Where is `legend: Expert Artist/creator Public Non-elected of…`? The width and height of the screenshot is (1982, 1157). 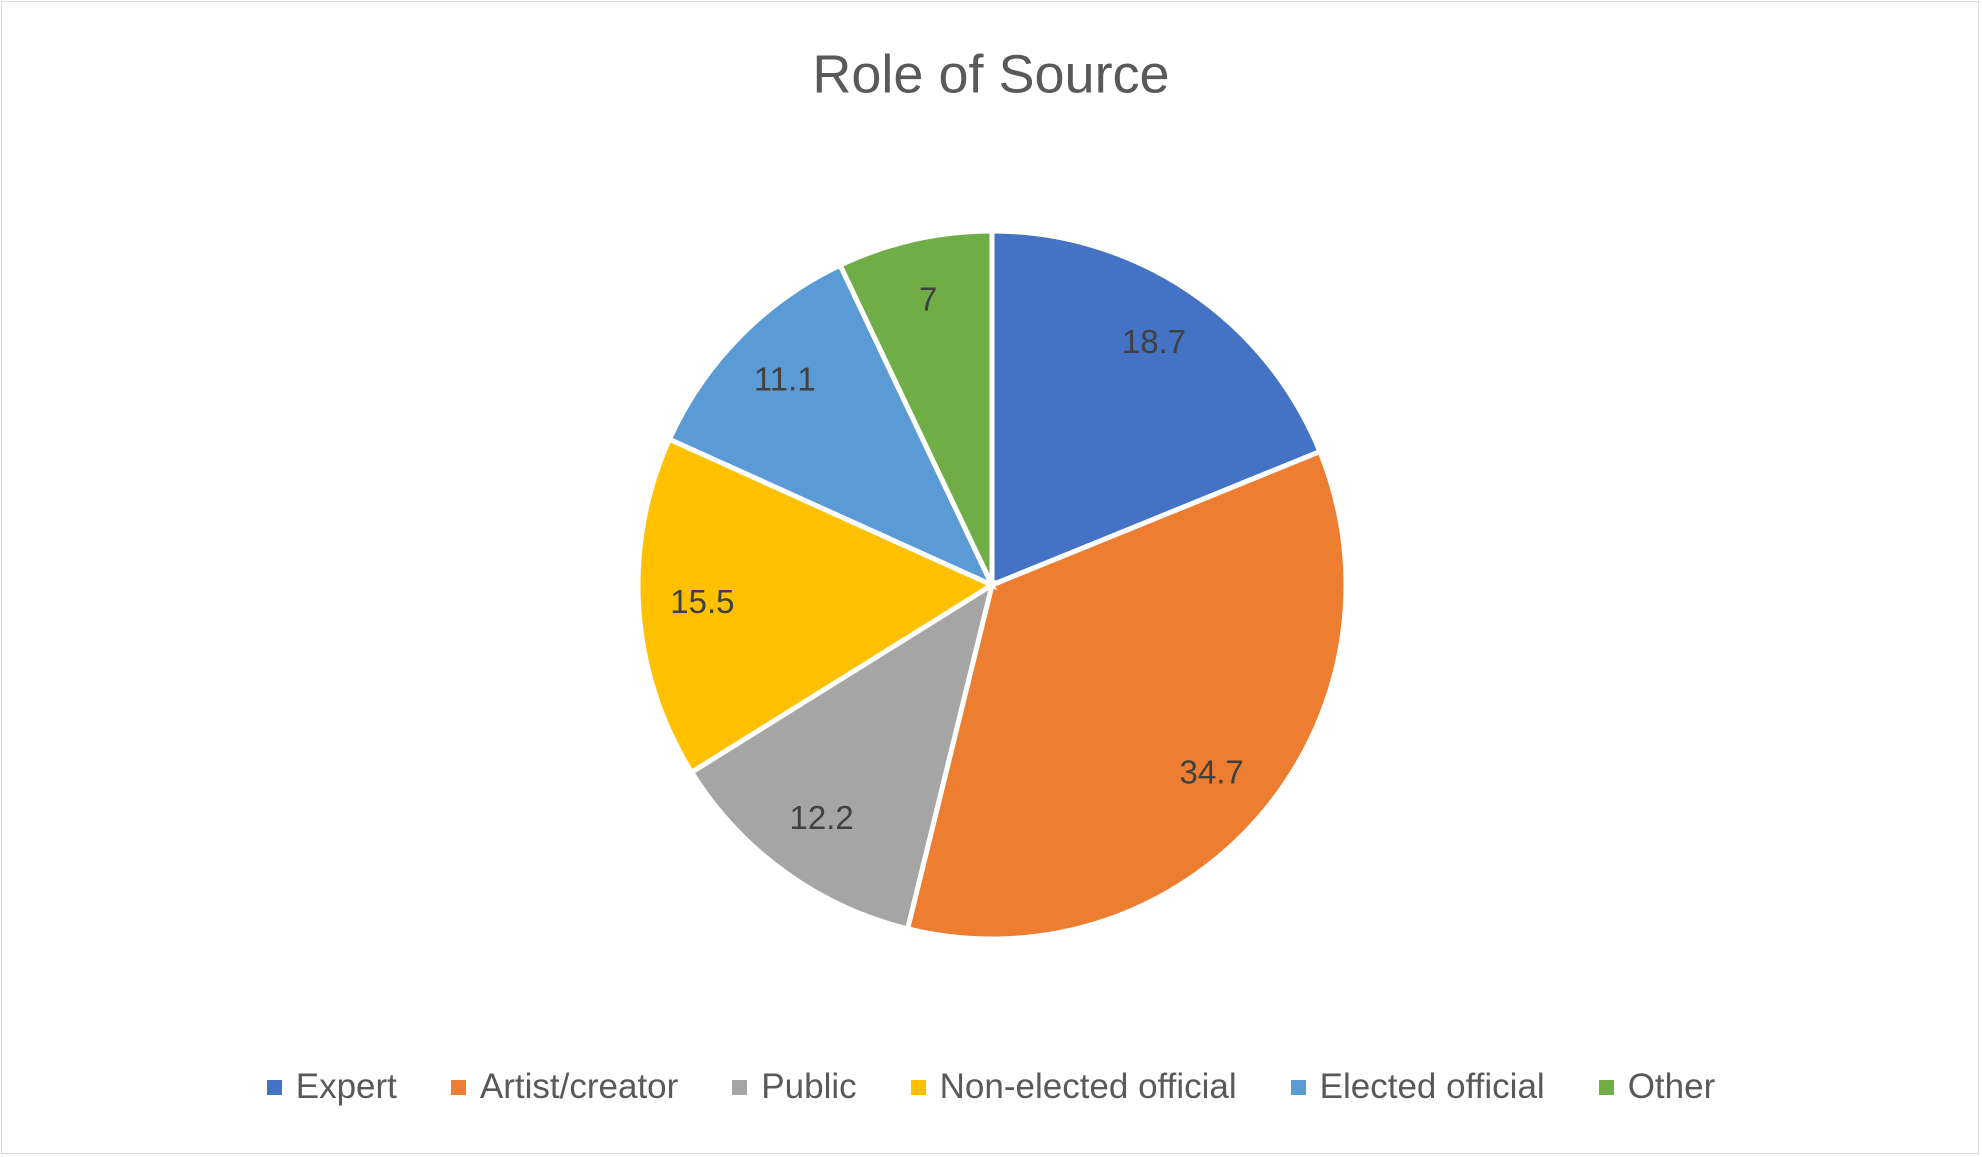 legend: Expert Artist/creator Public Non-elected of… is located at coordinates (991, 1087).